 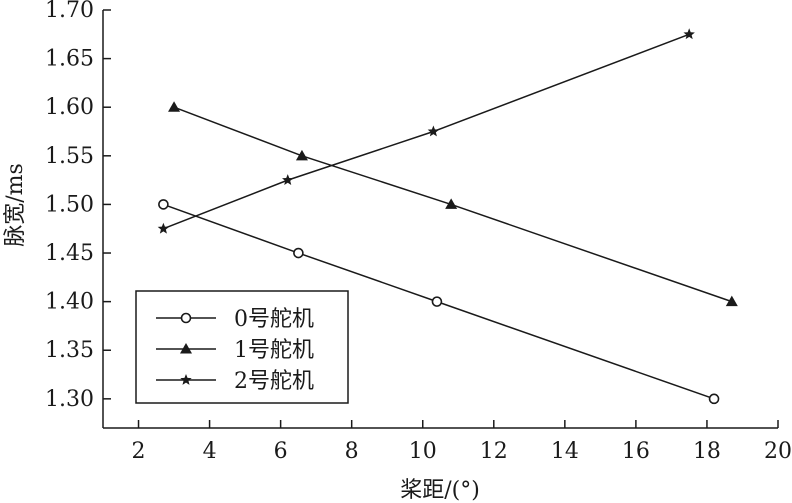 What do you see at coordinates (274, 381) in the screenshot?
I see `legend-label: 2号舵机` at bounding box center [274, 381].